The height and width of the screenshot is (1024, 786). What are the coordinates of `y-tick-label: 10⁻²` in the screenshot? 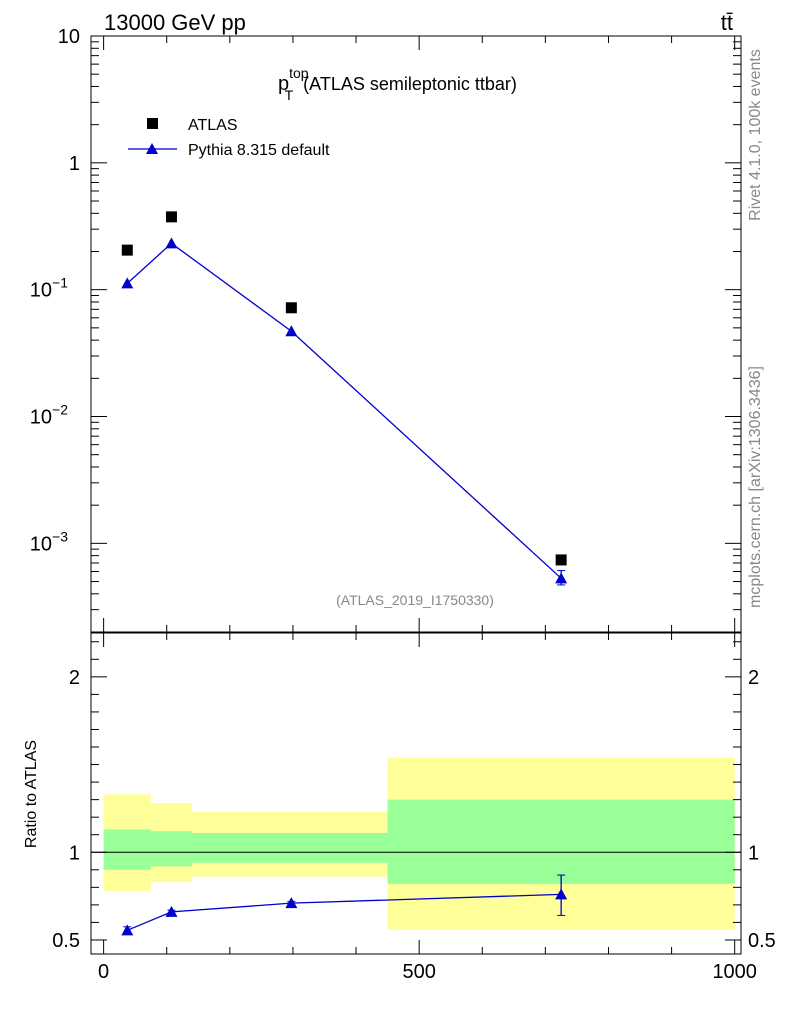 It's located at (49, 415).